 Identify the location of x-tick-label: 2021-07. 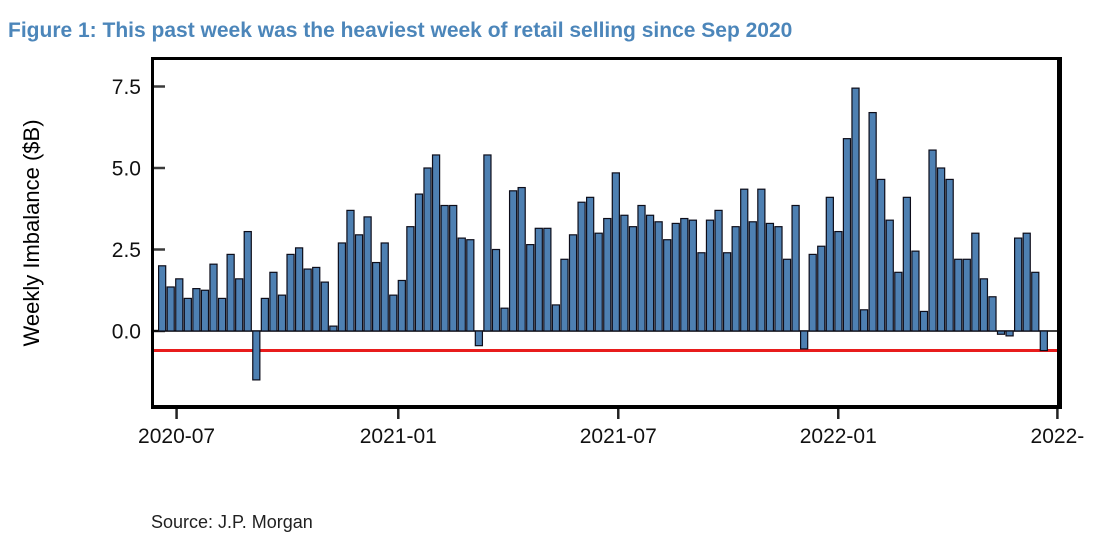
(618, 436).